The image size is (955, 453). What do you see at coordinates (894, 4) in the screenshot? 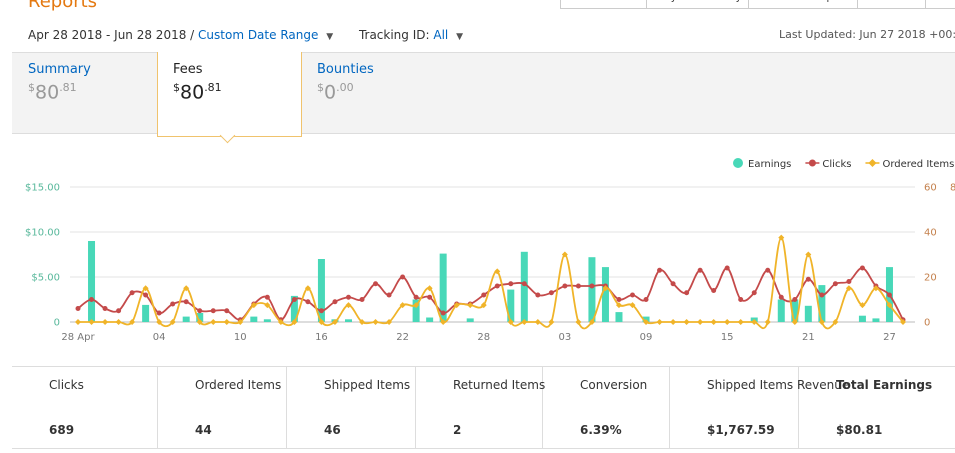
I see `top-link: Feedback` at bounding box center [894, 4].